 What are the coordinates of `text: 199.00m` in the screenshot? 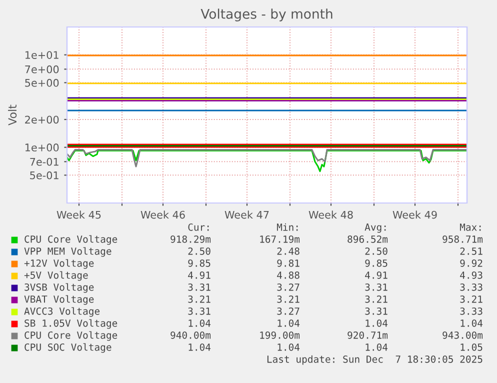 It's located at (280, 335).